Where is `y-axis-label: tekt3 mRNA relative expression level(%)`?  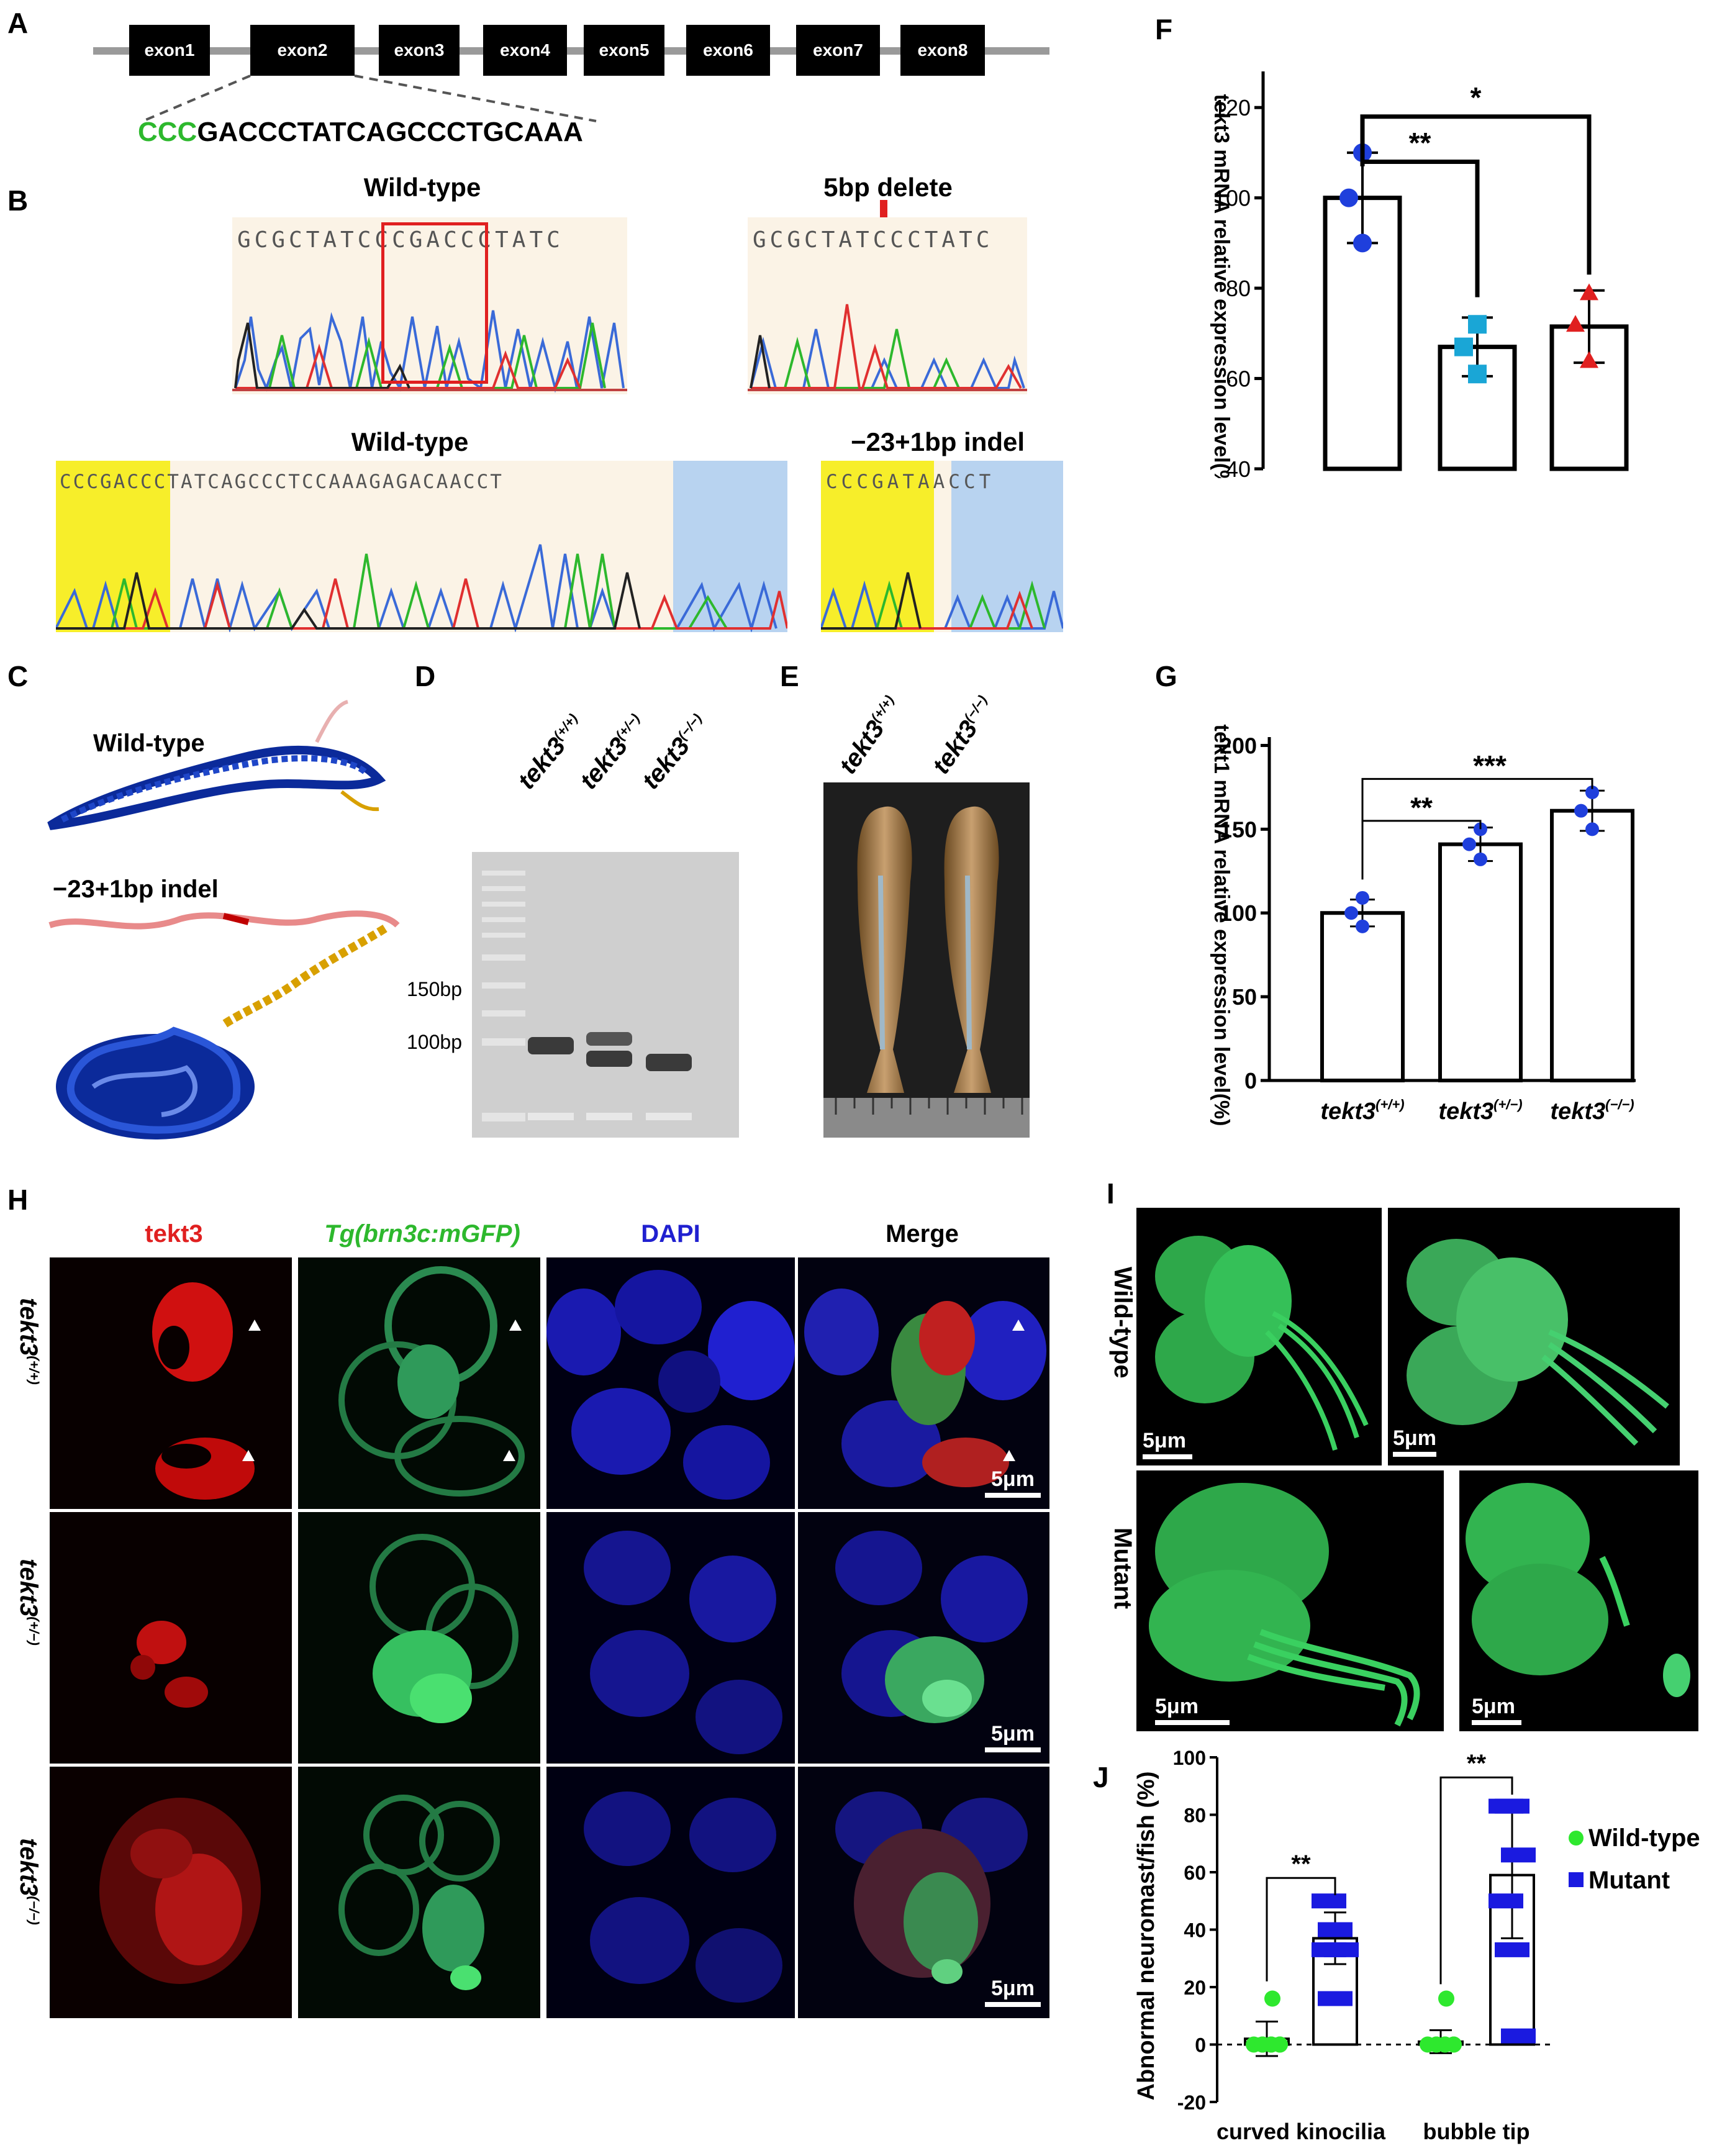 y-axis-label: tekt3 mRNA relative expression level(%) is located at coordinates (1221, 286).